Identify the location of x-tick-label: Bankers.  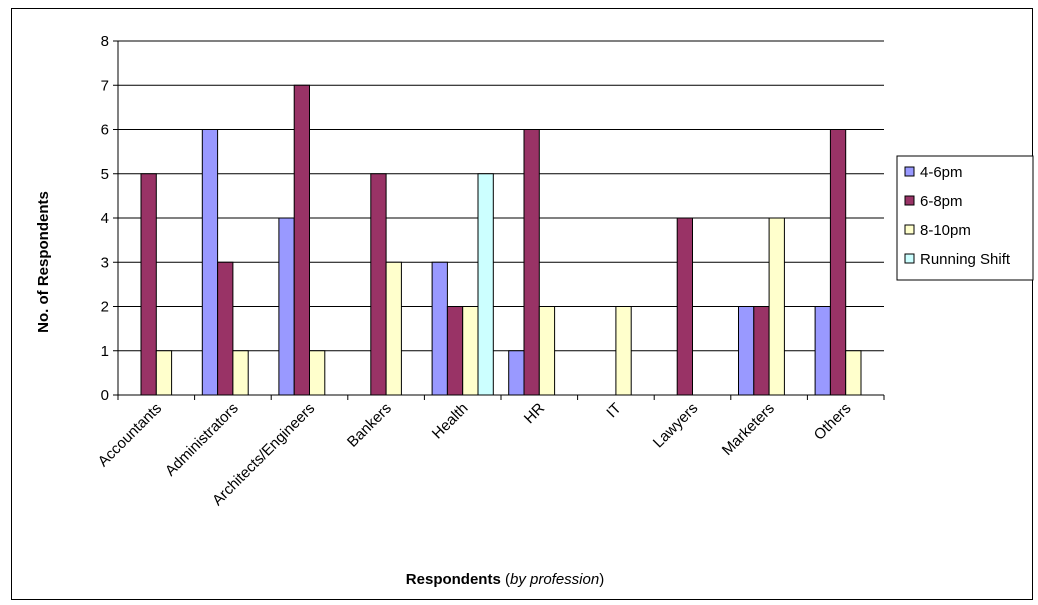
(369, 425).